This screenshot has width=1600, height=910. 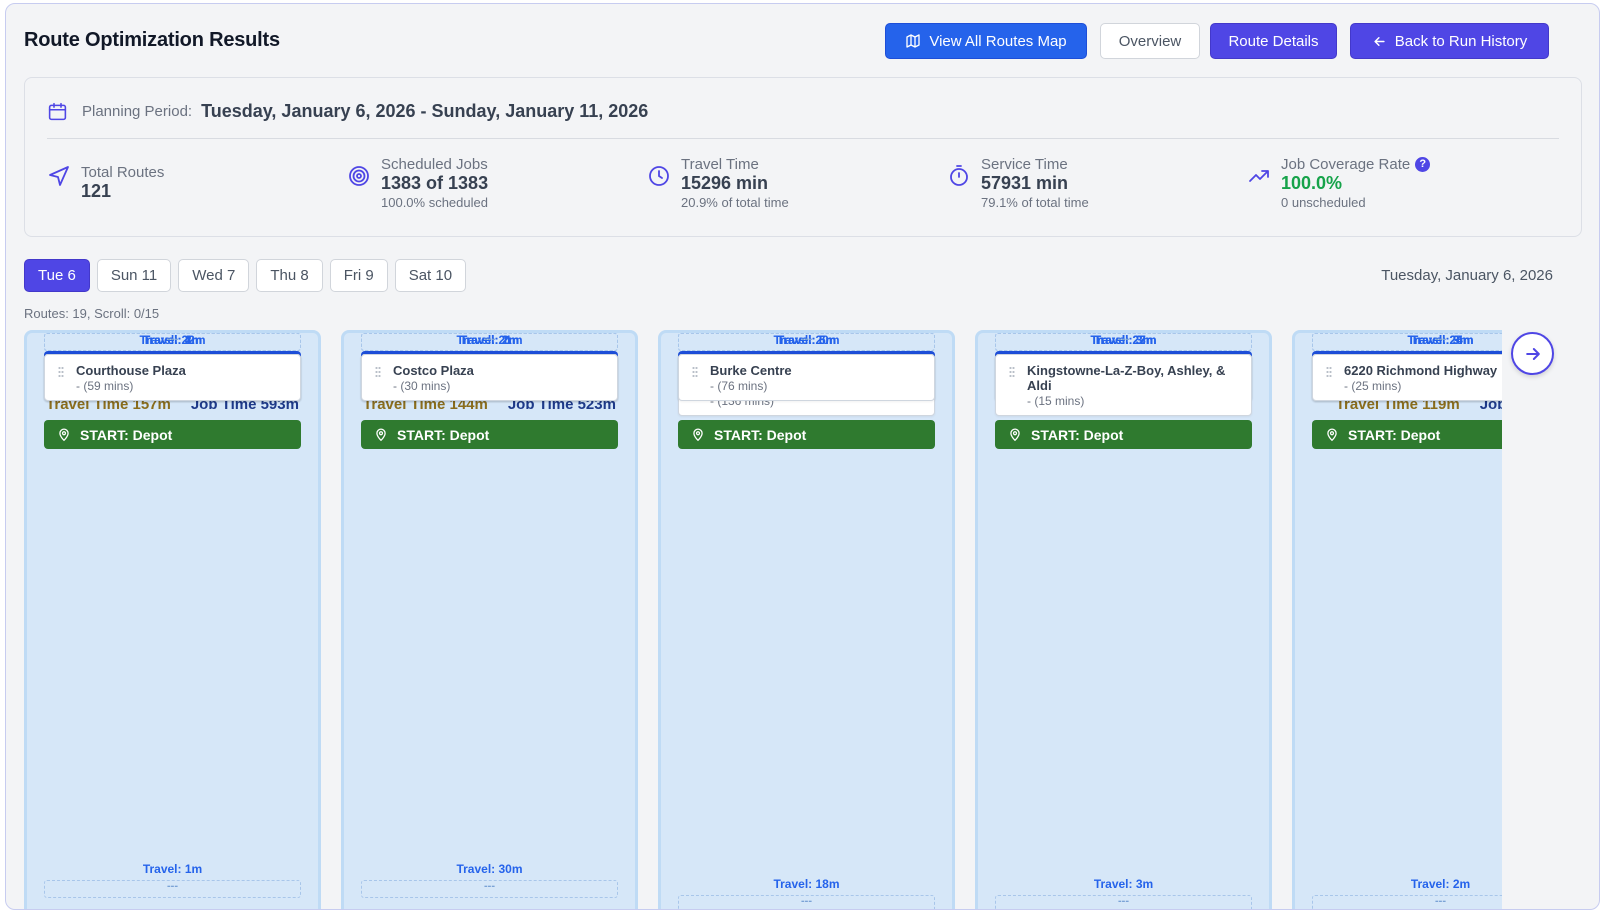 I want to click on stop-card: Costco Plaza - (30 mins), so click(x=489, y=377).